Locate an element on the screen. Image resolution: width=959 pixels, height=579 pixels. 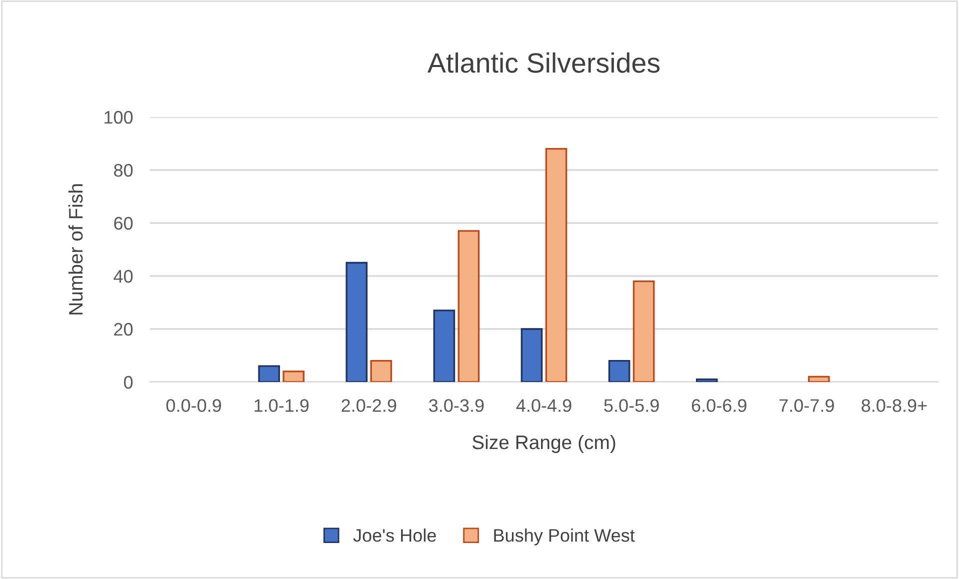
x-tick-label: 6.0-6.9 is located at coordinates (719, 405).